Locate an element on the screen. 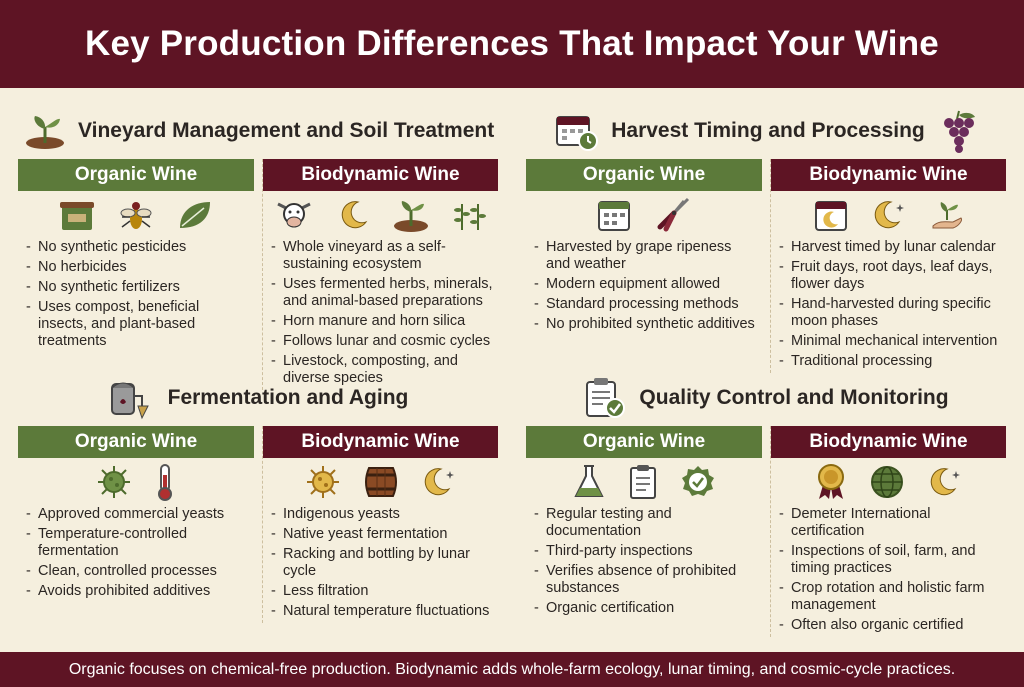  section-header: Quality Control and Monitoring is located at coordinates (766, 398).